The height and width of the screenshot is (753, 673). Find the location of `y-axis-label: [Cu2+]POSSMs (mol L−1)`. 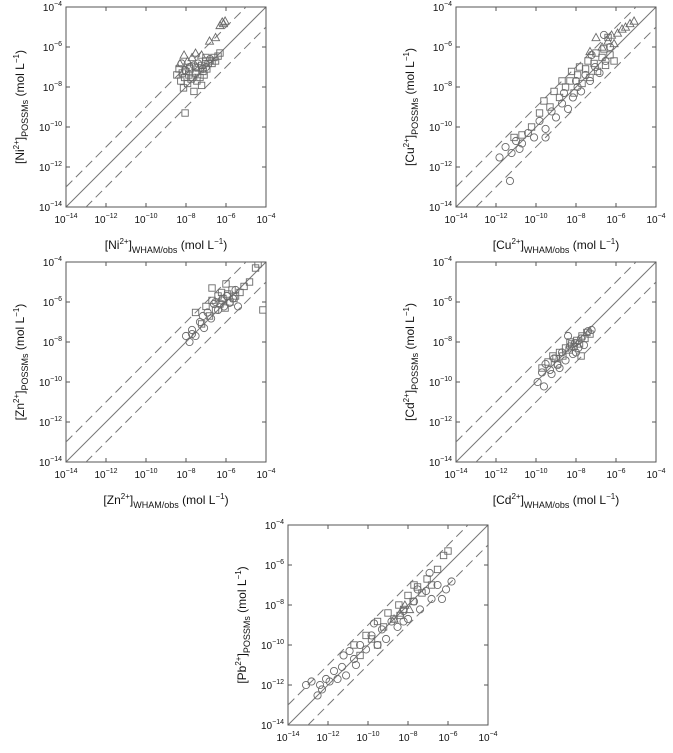

y-axis-label: [Cu2+]POSSMs (mol L−1) is located at coordinates (411, 107).